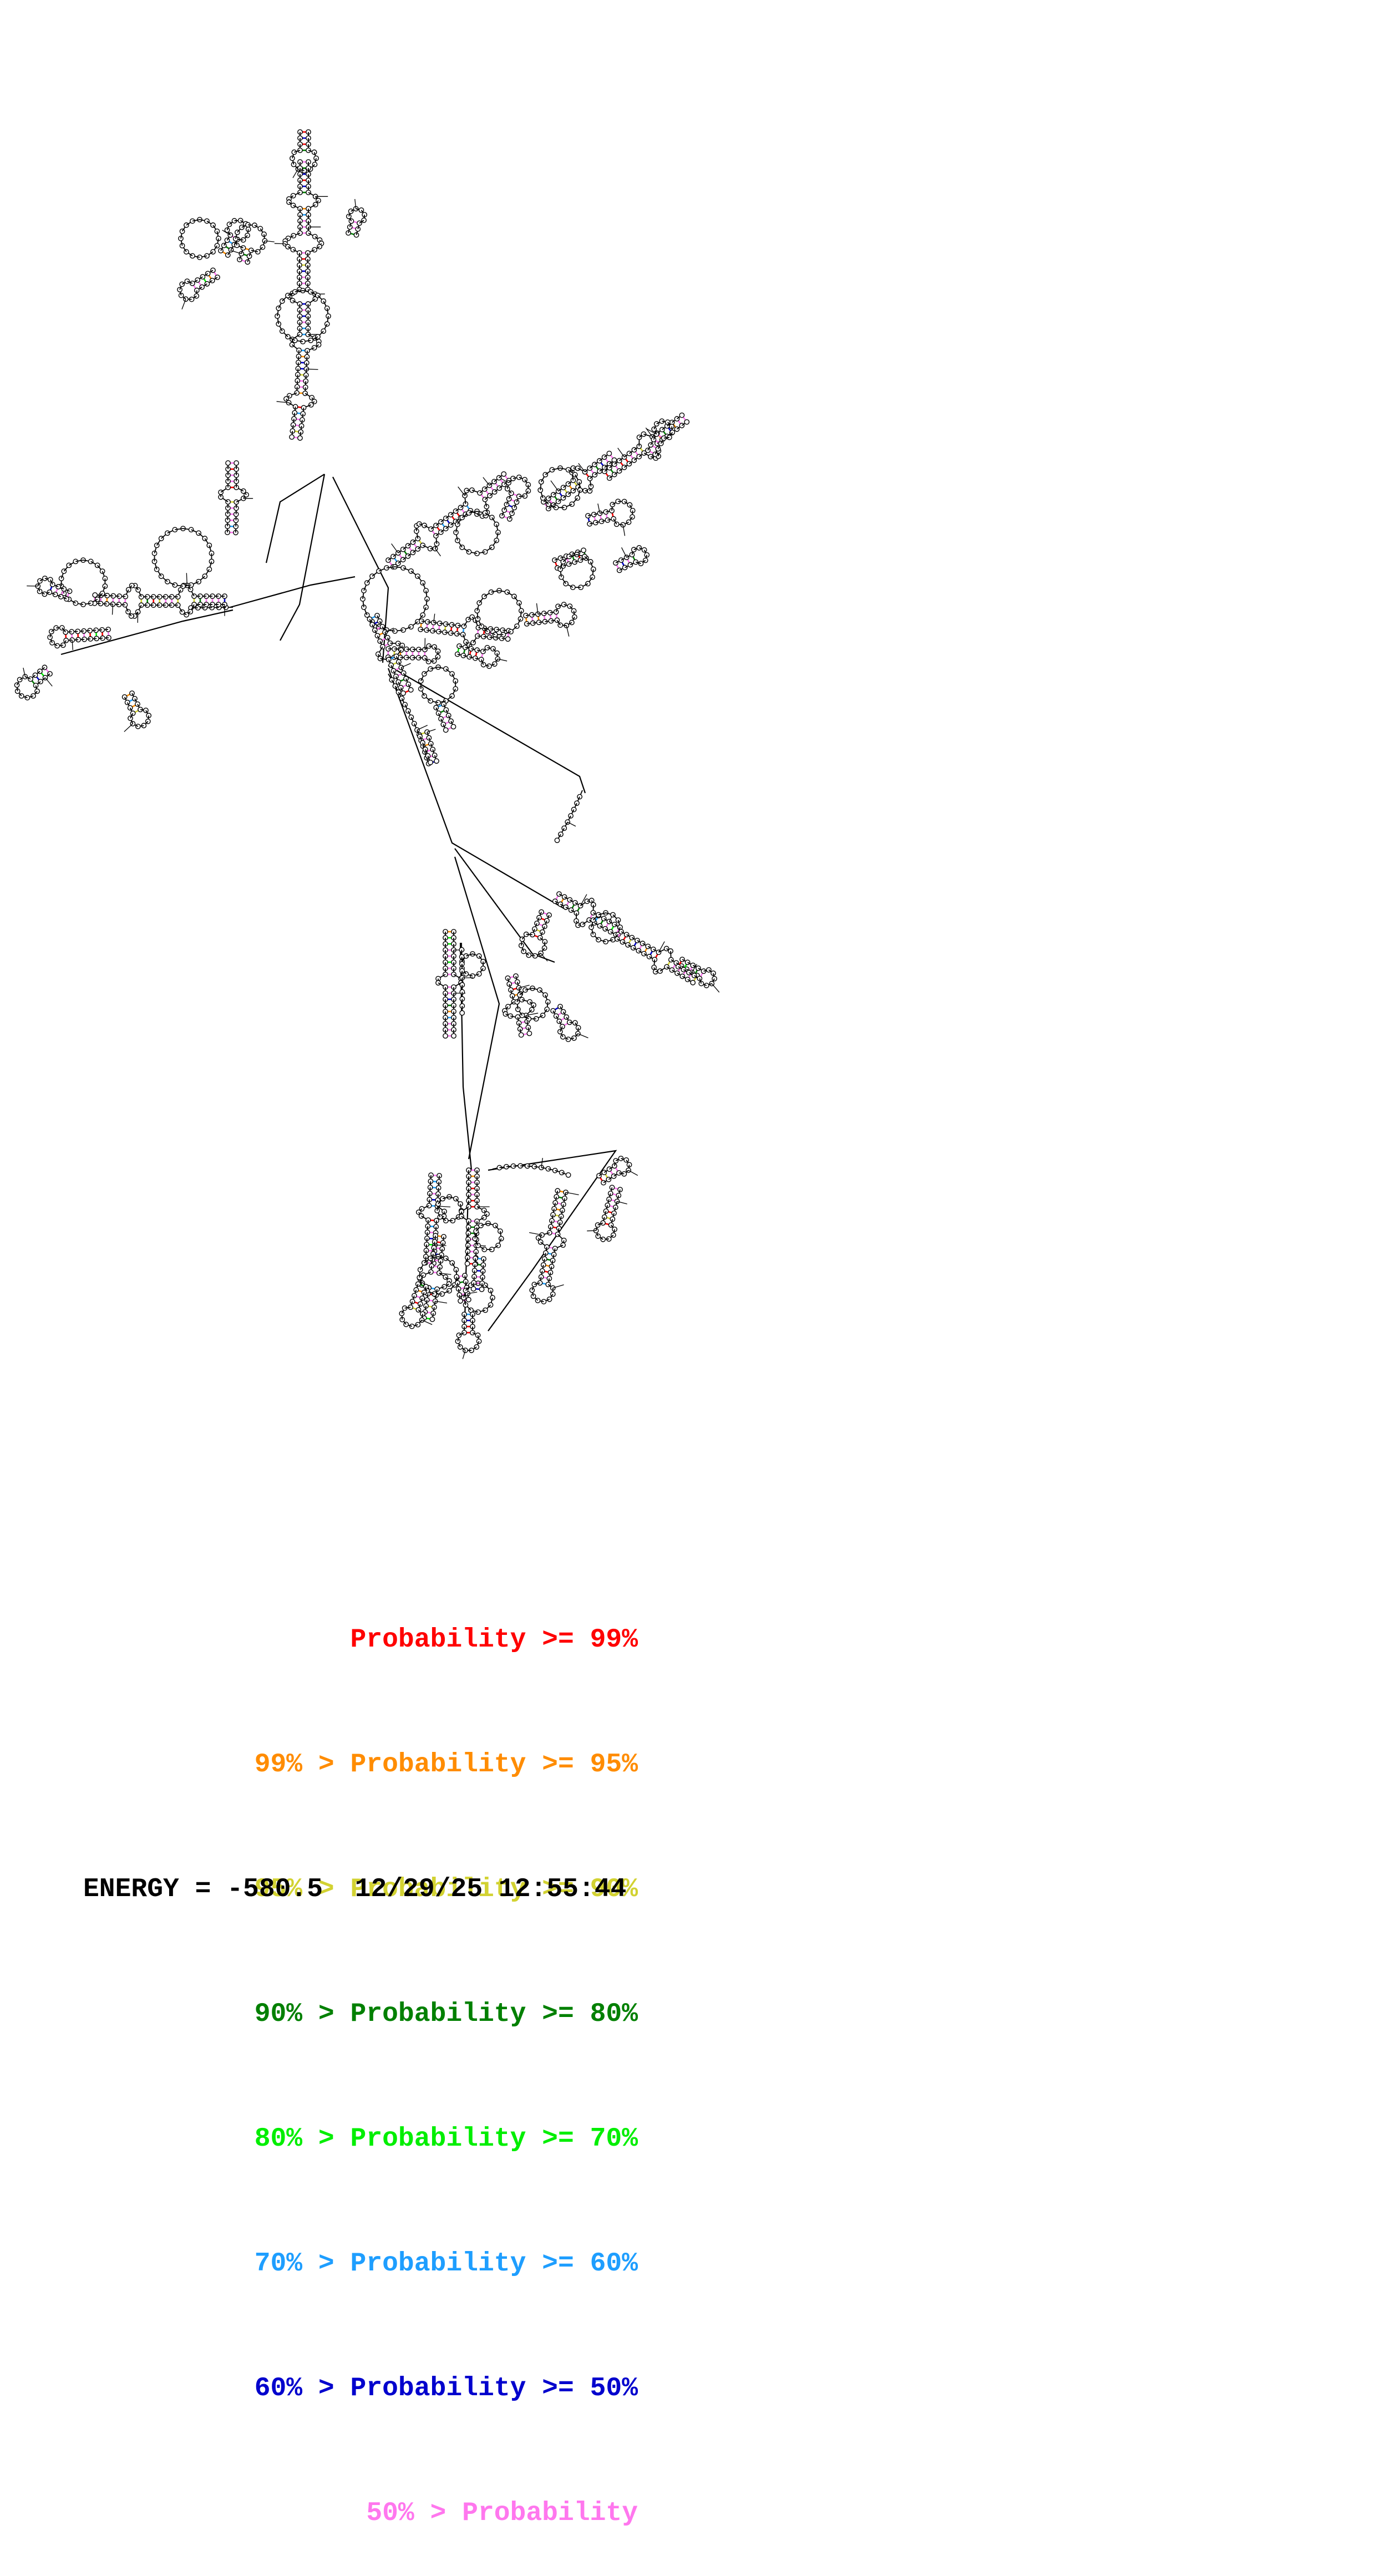 The height and width of the screenshot is (2576, 1375). What do you see at coordinates (360, 2513) in the screenshot?
I see `legend-row-prob-lt-50: 50% > Probability` at bounding box center [360, 2513].